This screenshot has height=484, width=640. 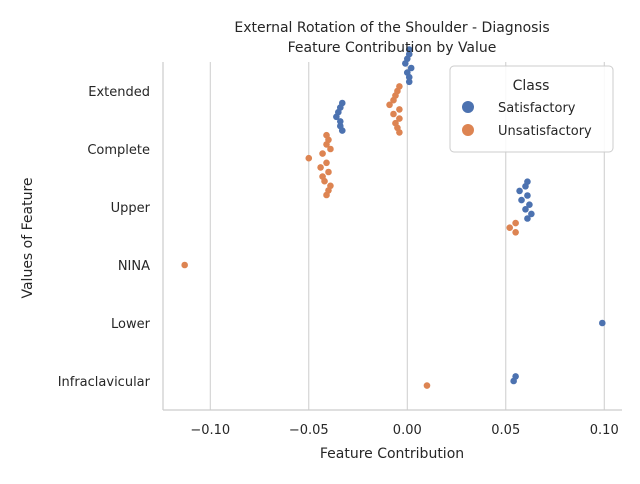 What do you see at coordinates (184, 265) in the screenshot?
I see `data-point-unsatisfactory-nina` at bounding box center [184, 265].